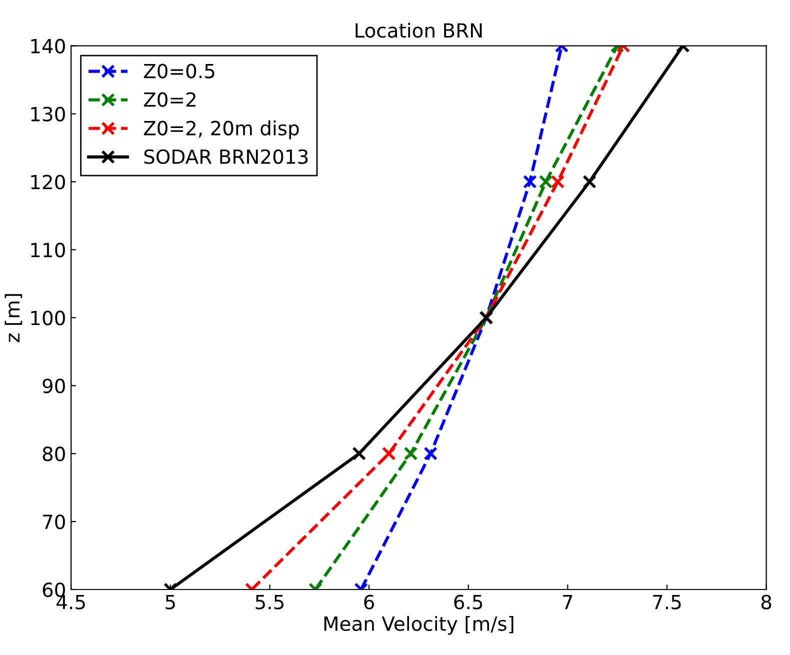 This screenshot has height=655, width=790. Describe the element at coordinates (48, 46) in the screenshot. I see `y-tick-label: 140` at that location.